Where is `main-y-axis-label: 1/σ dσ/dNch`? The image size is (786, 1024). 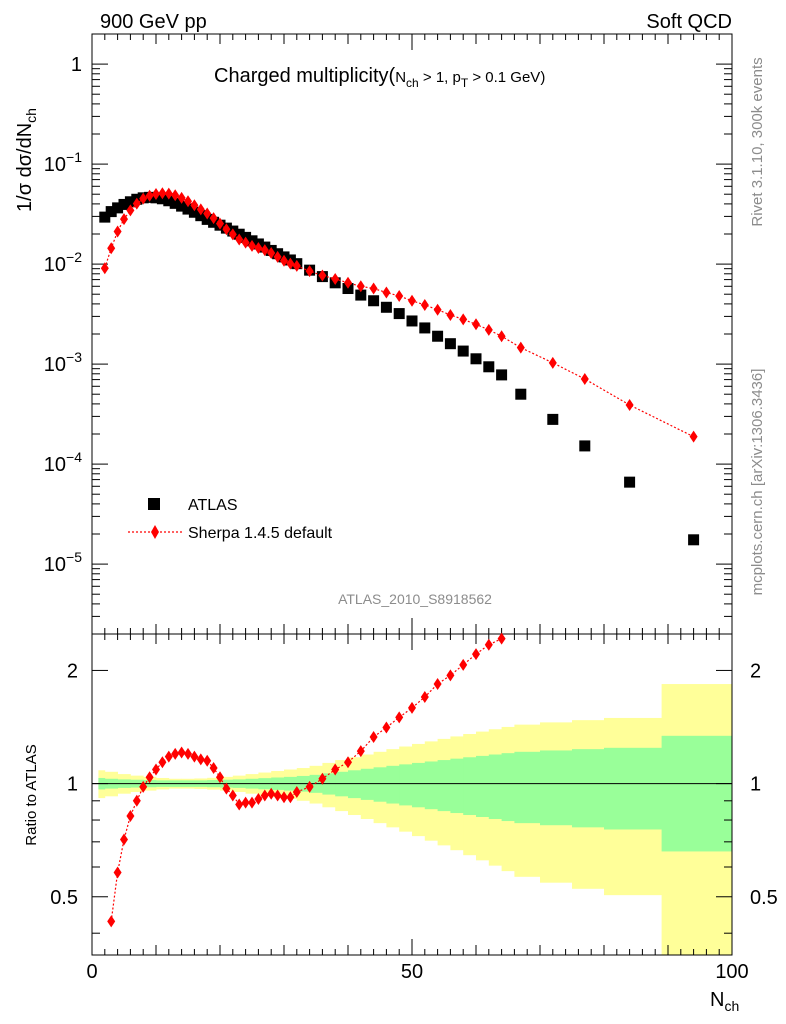
main-y-axis-label: 1/σ dσ/dNch is located at coordinates (26, 160).